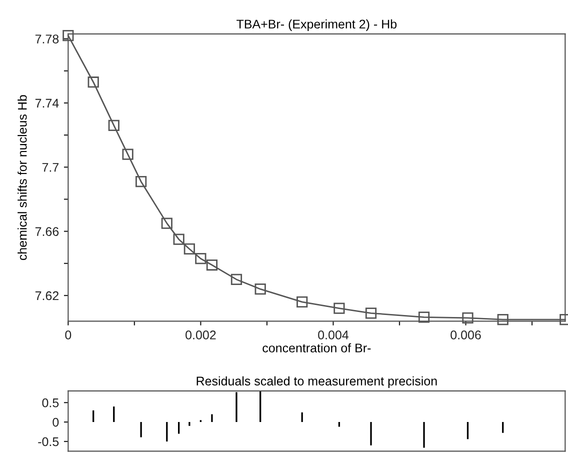  I want to click on chart-title: TBA+Br- (Experiment 2) - Hb, so click(316, 25).